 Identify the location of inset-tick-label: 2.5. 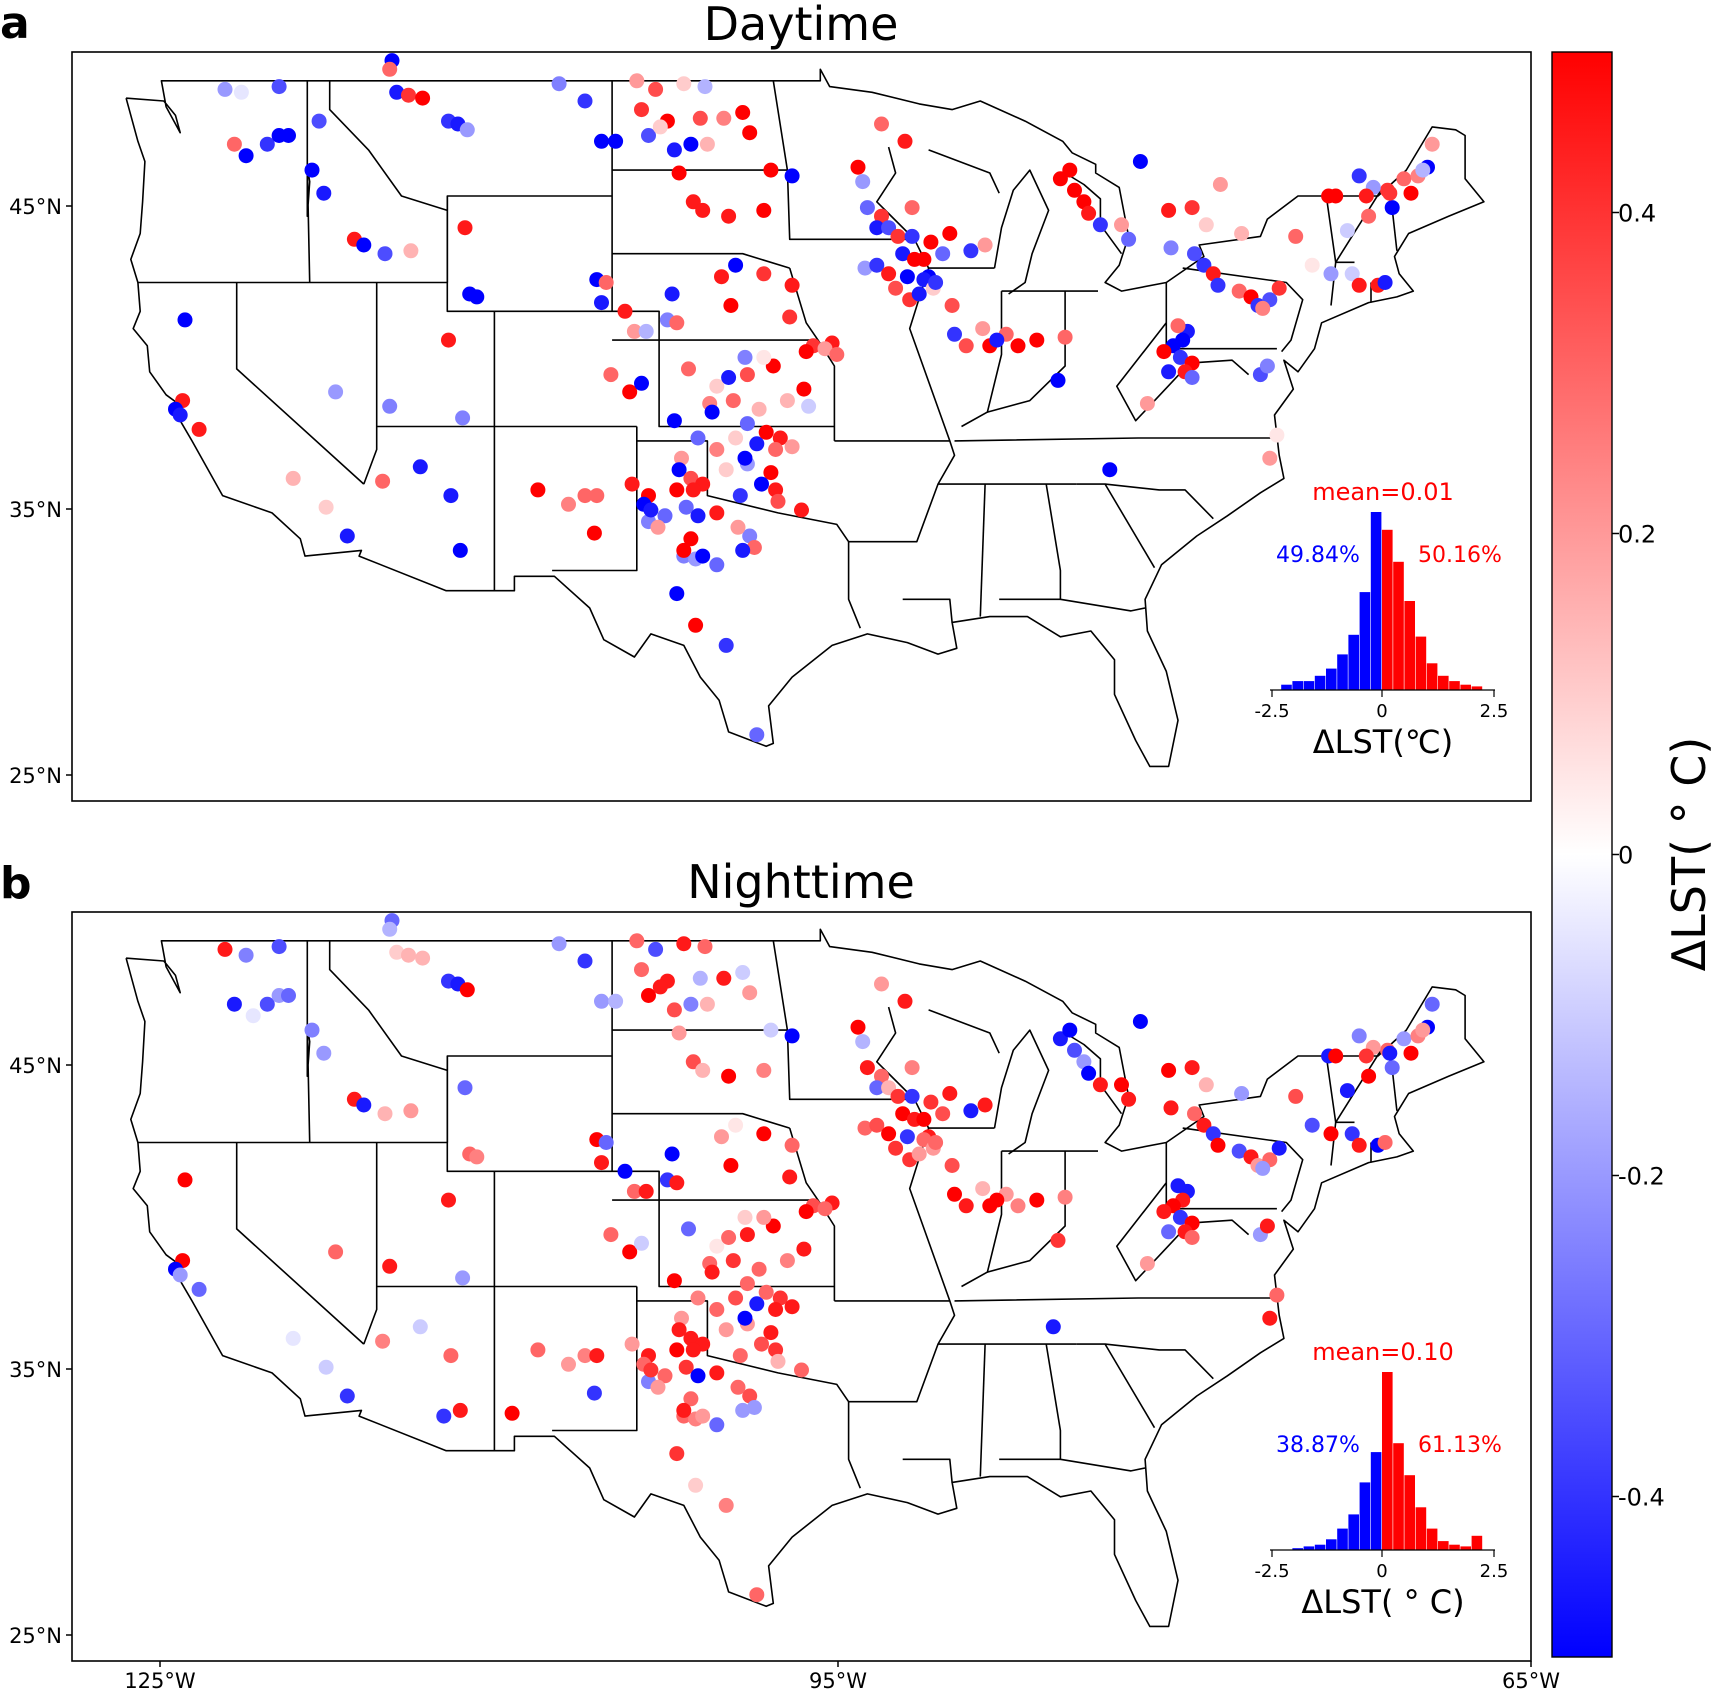
(1494, 711).